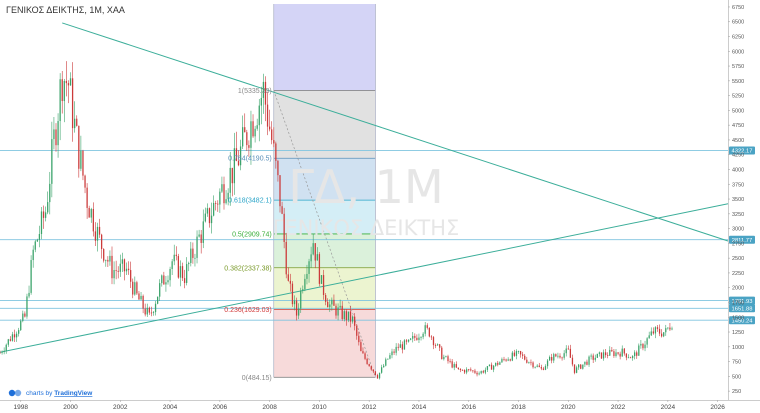 The width and height of the screenshot is (760, 413). I want to click on fibonacci-retracement, so click(324, 191).